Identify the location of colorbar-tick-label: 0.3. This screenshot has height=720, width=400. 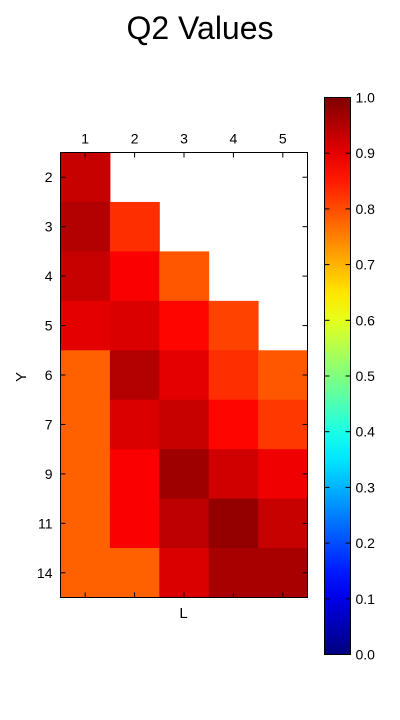
(366, 487).